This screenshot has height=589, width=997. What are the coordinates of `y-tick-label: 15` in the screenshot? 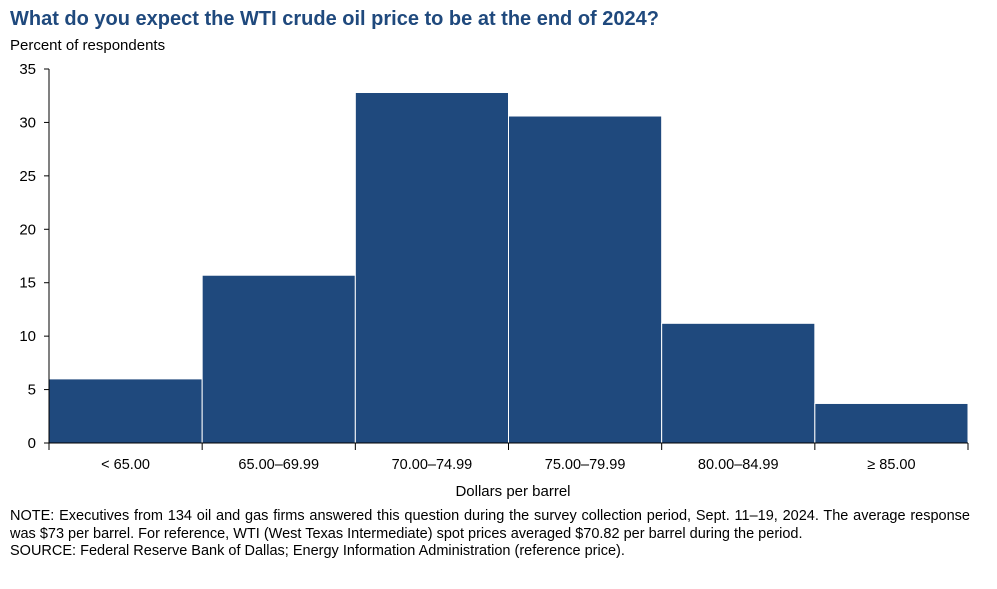 It's located at (27, 283).